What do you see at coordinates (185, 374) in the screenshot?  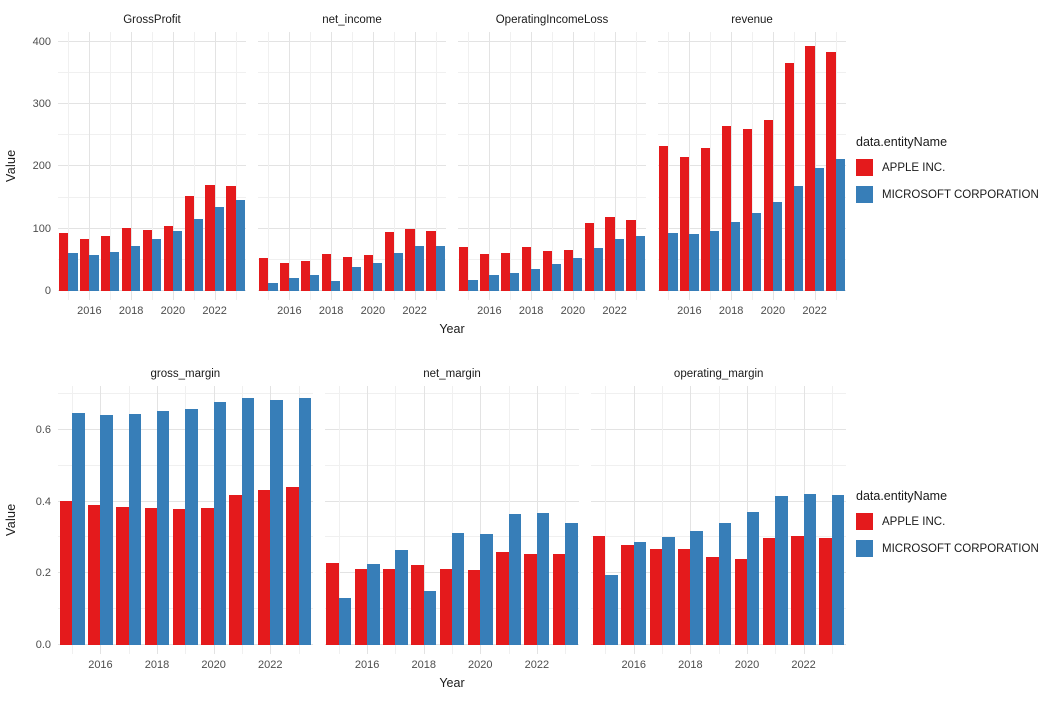 I see `facet-title: gross_margin` at bounding box center [185, 374].